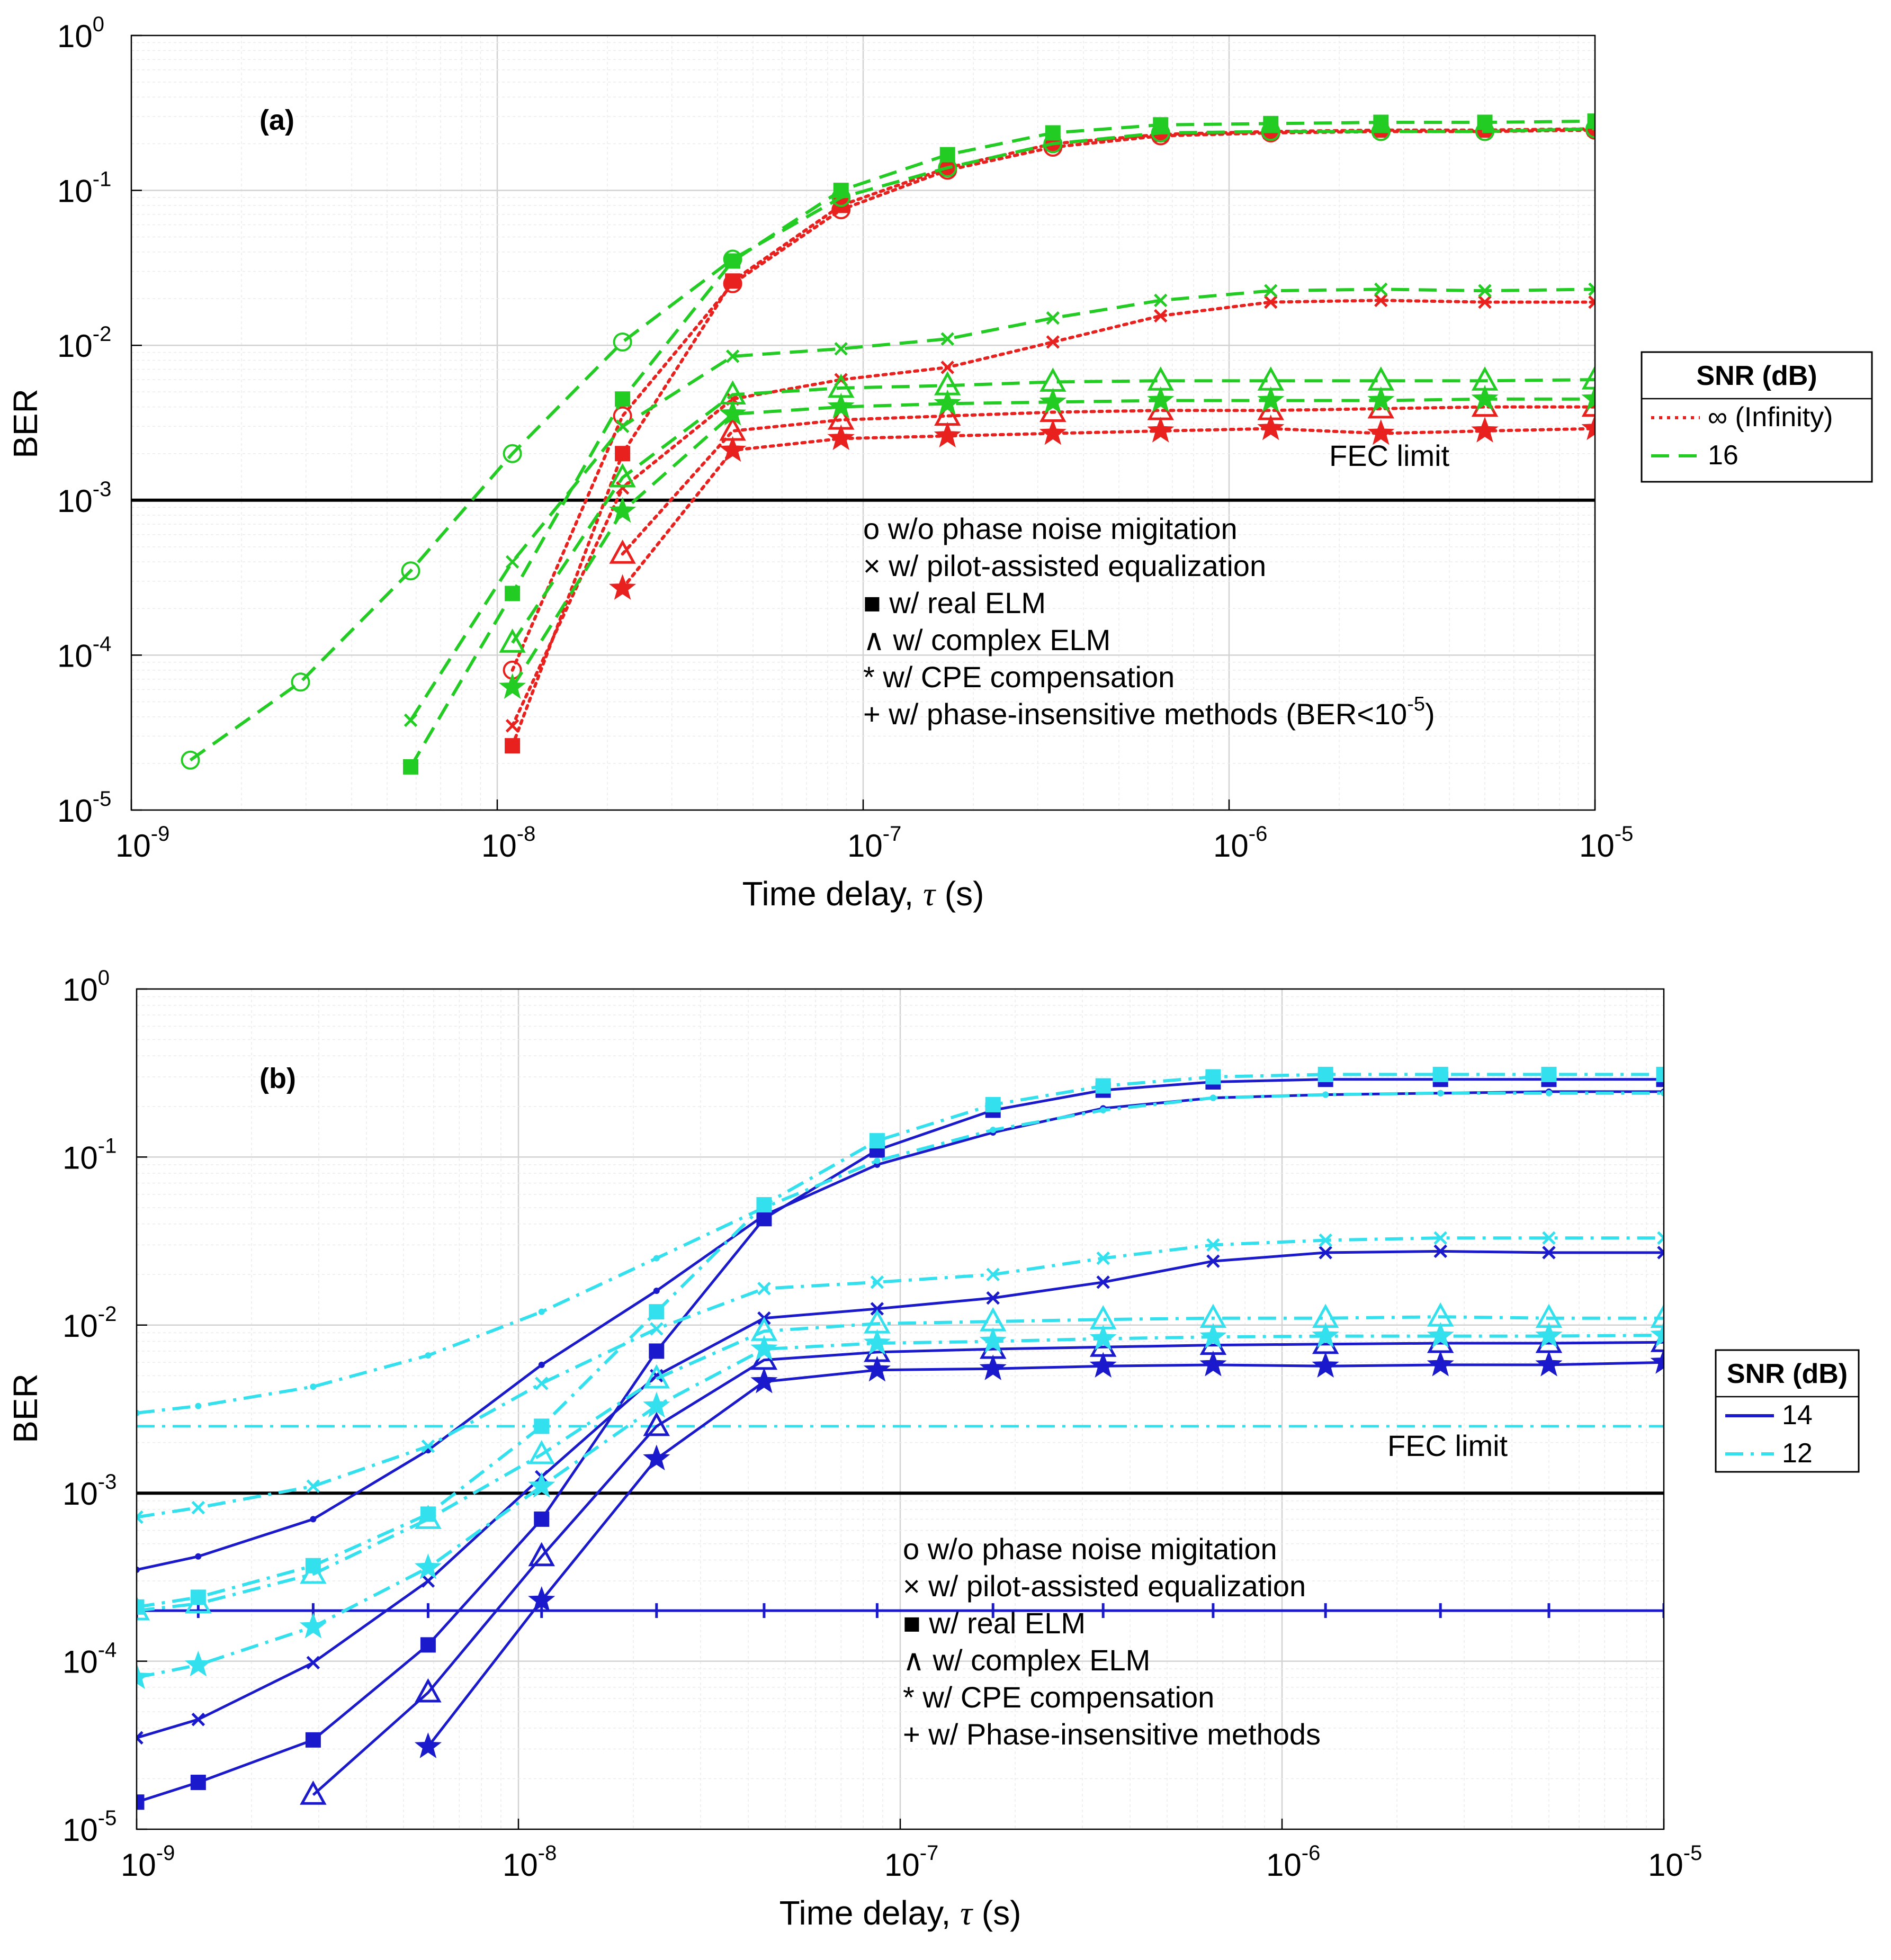 Image resolution: width=1891 pixels, height=1960 pixels. I want to click on note-text-end: ), so click(1430, 714).